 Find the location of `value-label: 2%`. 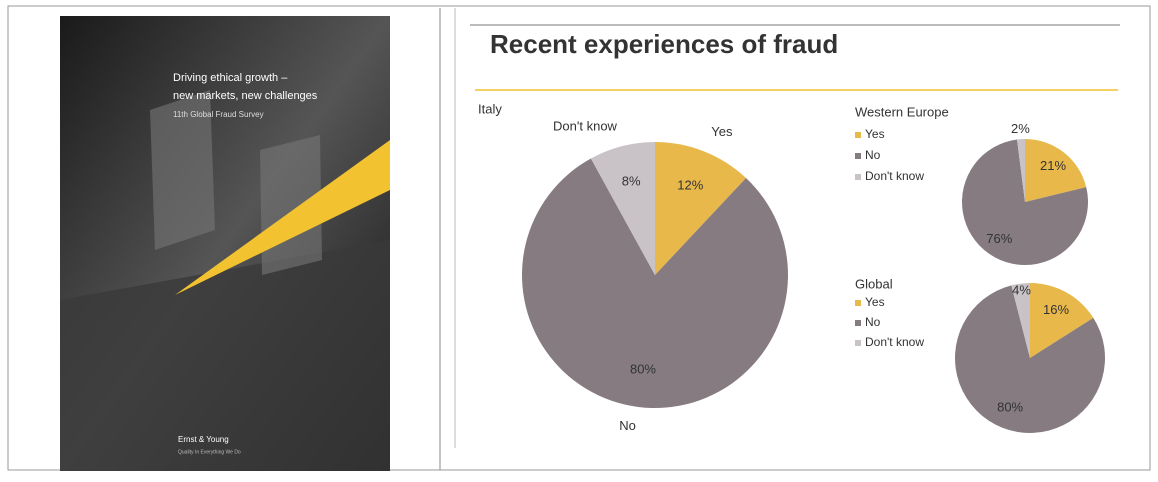

value-label: 2% is located at coordinates (1020, 128).